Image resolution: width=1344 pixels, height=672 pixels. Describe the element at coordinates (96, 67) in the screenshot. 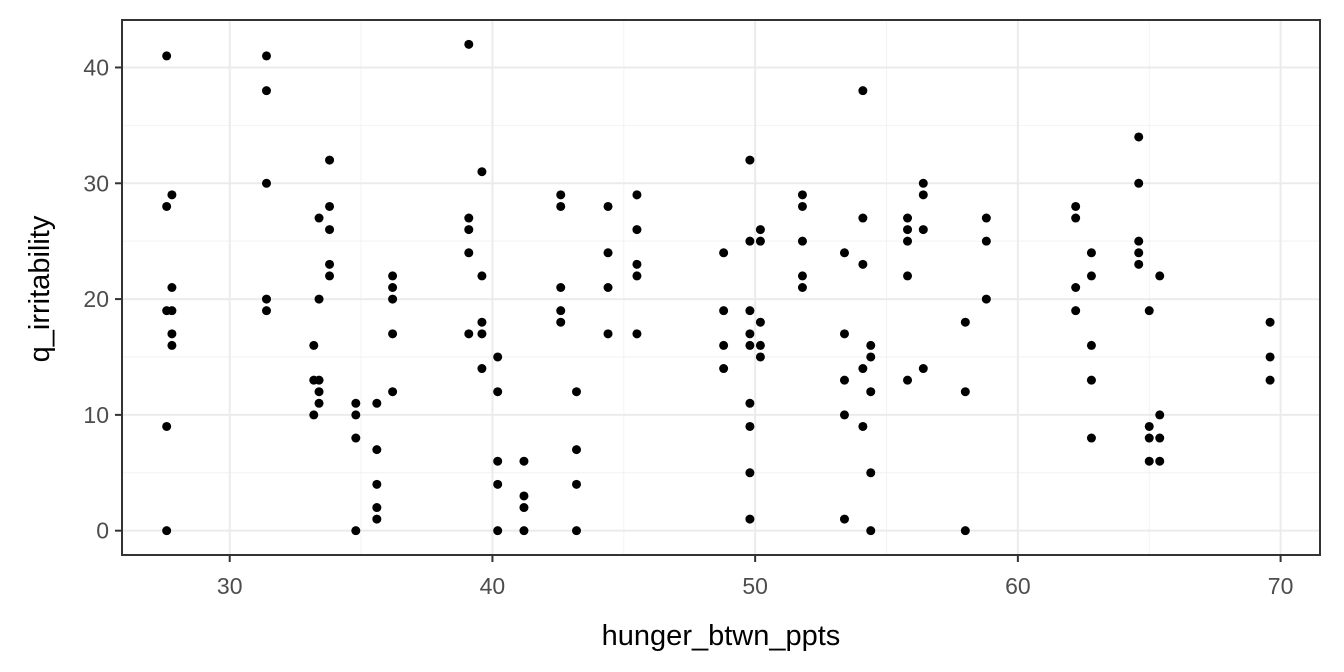

I see `y-tick-label: 40` at that location.